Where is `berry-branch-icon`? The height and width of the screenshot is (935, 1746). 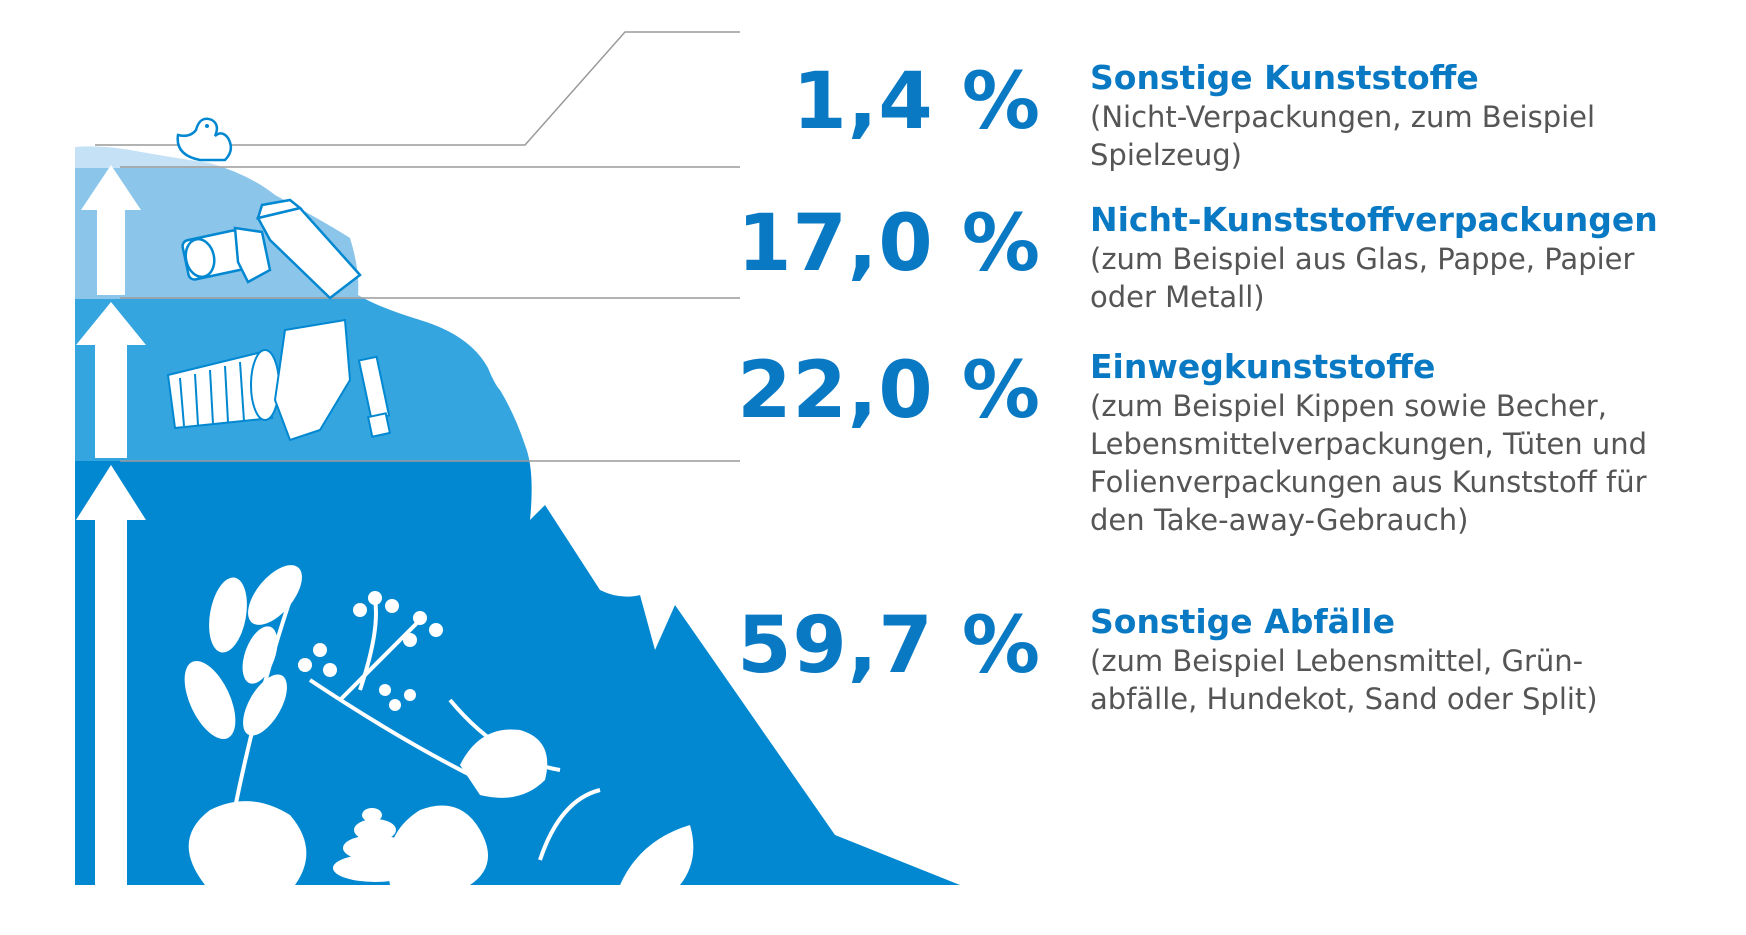
berry-branch-icon is located at coordinates (412, 730).